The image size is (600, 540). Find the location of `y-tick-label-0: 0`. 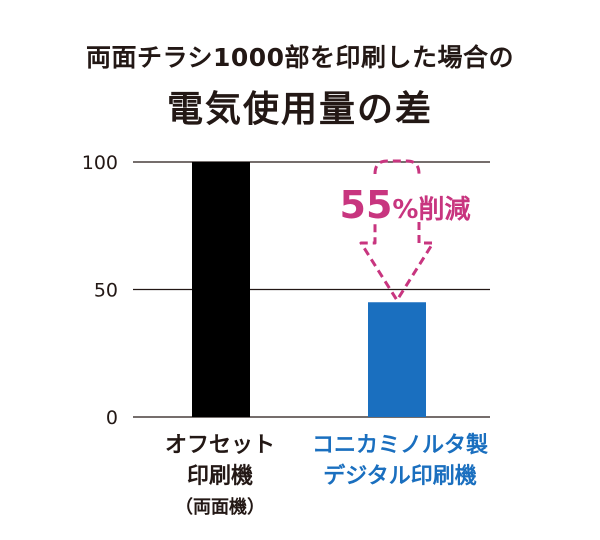

y-tick-label-0: 0 is located at coordinates (112, 418).